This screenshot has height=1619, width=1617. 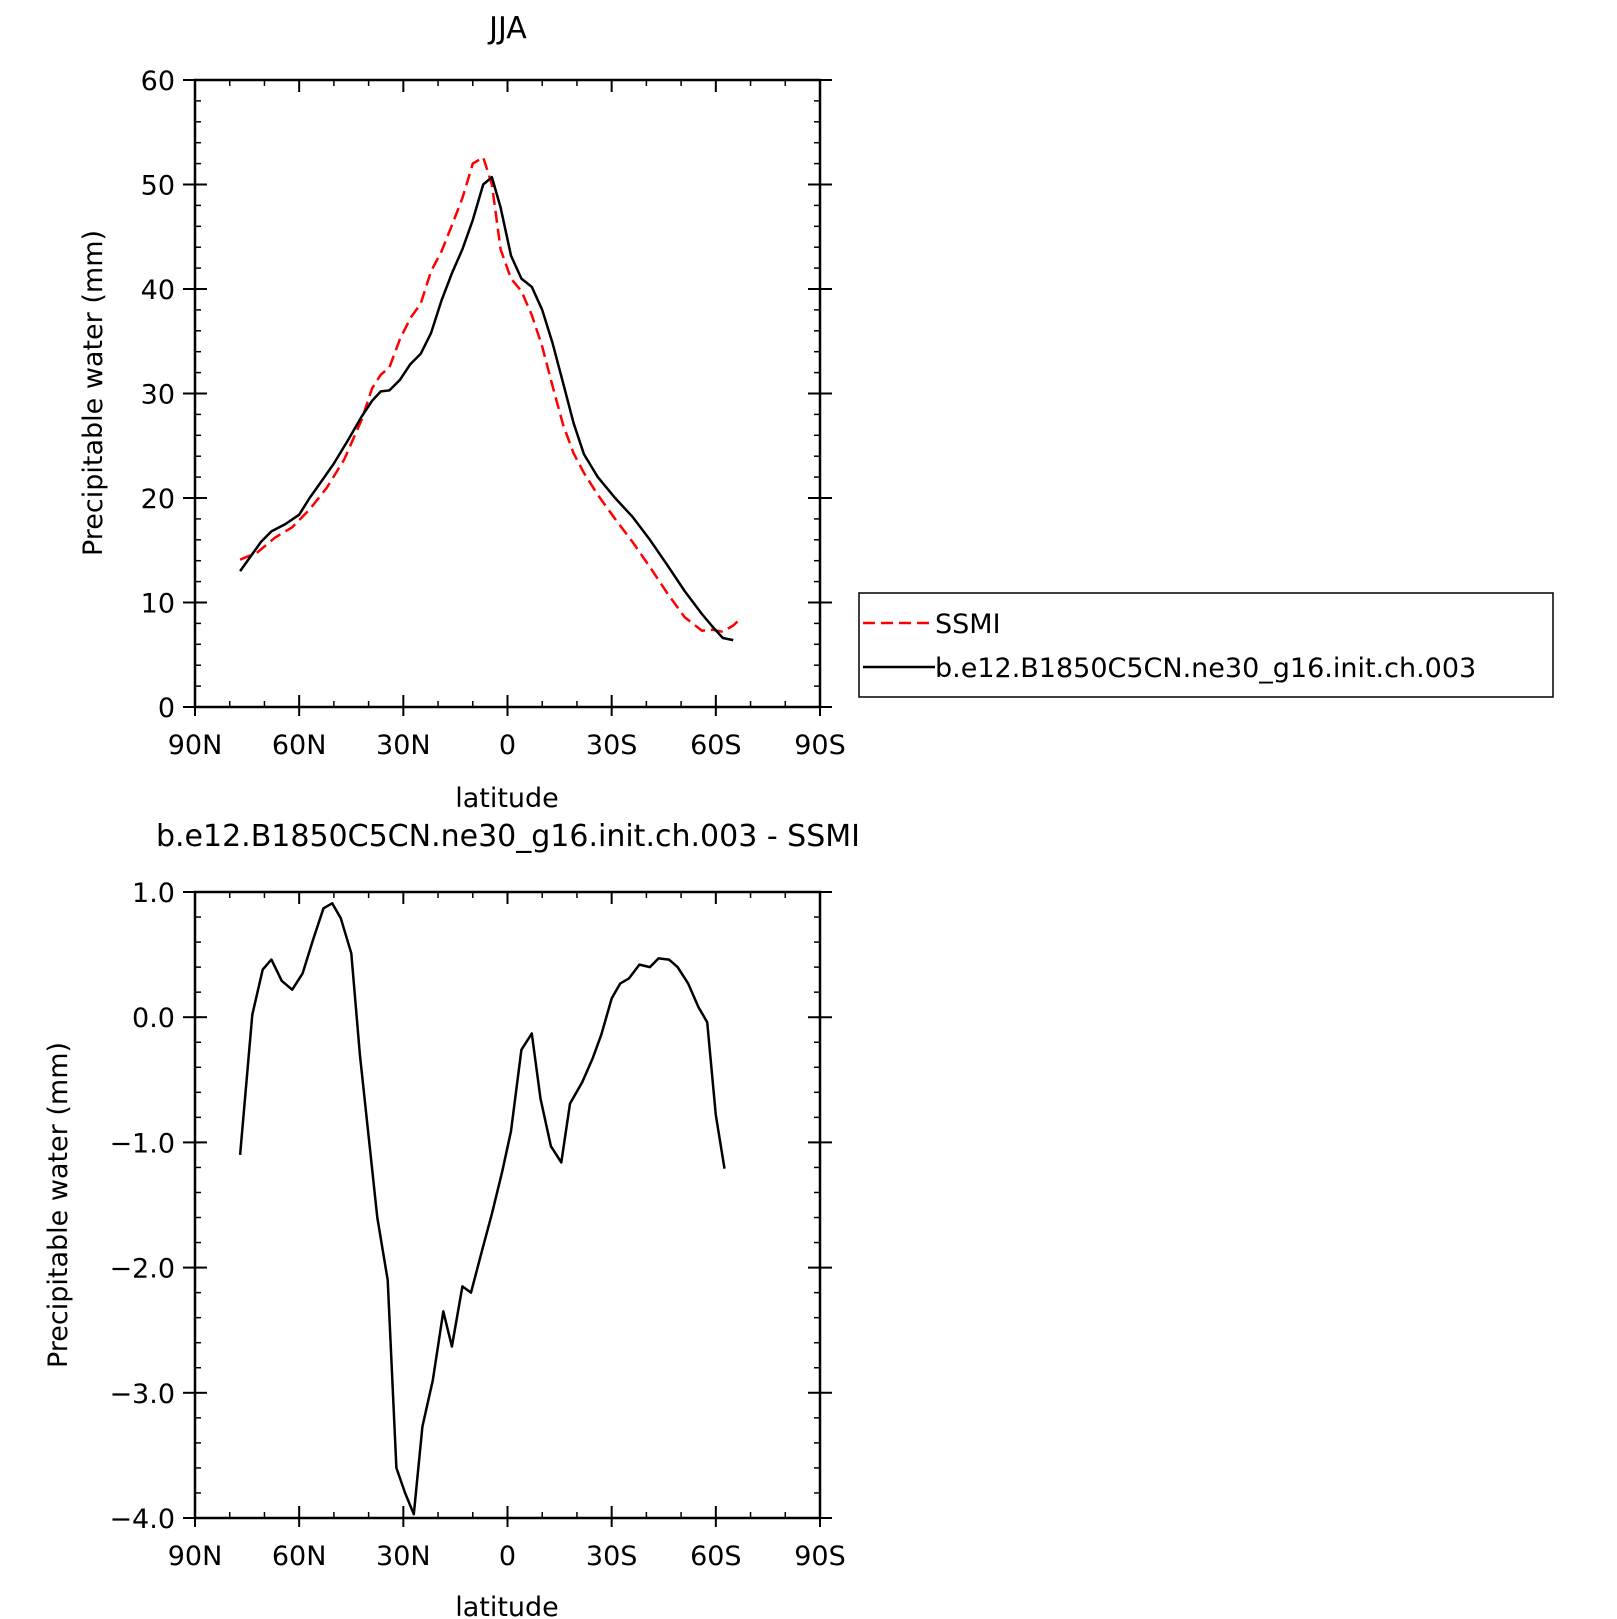 What do you see at coordinates (142, 1269) in the screenshot?
I see `bottom-y-tick-label: −2.0` at bounding box center [142, 1269].